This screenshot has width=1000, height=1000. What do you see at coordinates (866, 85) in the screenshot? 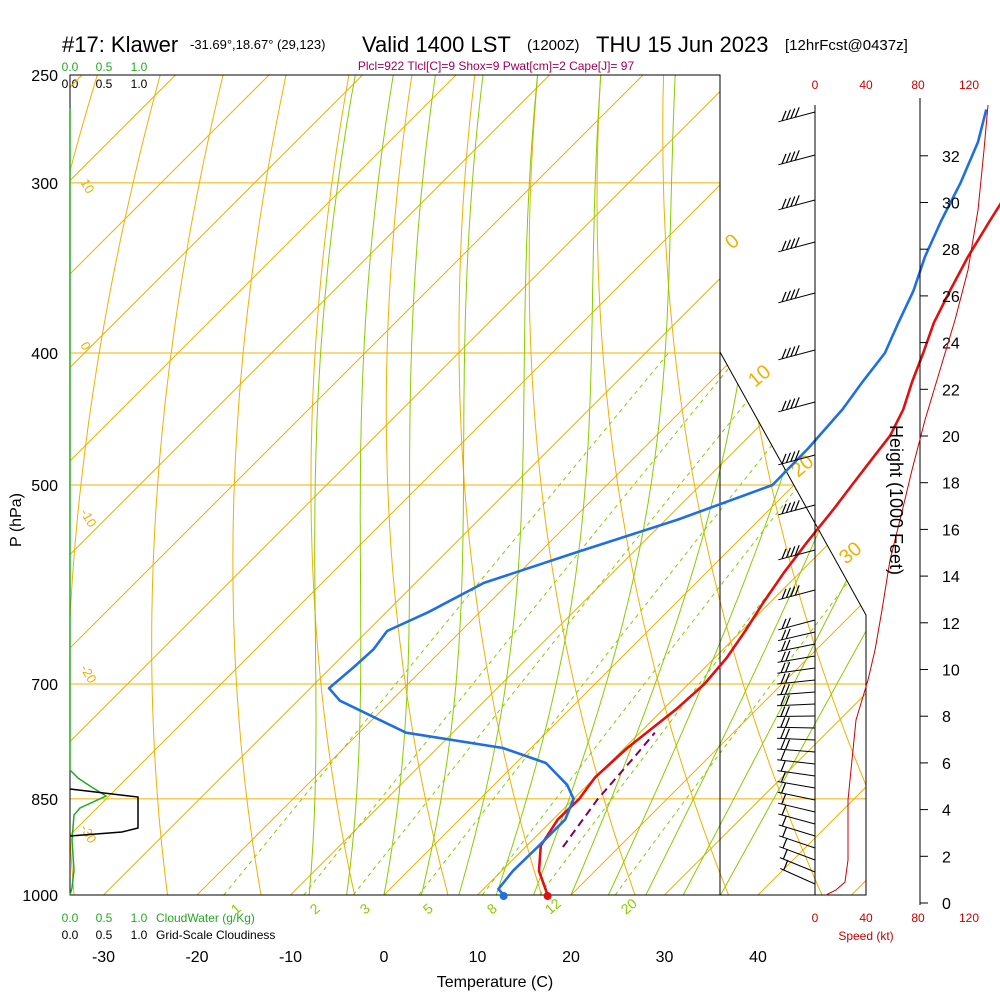
I see `wind-speed-tick-top: 40` at bounding box center [866, 85].